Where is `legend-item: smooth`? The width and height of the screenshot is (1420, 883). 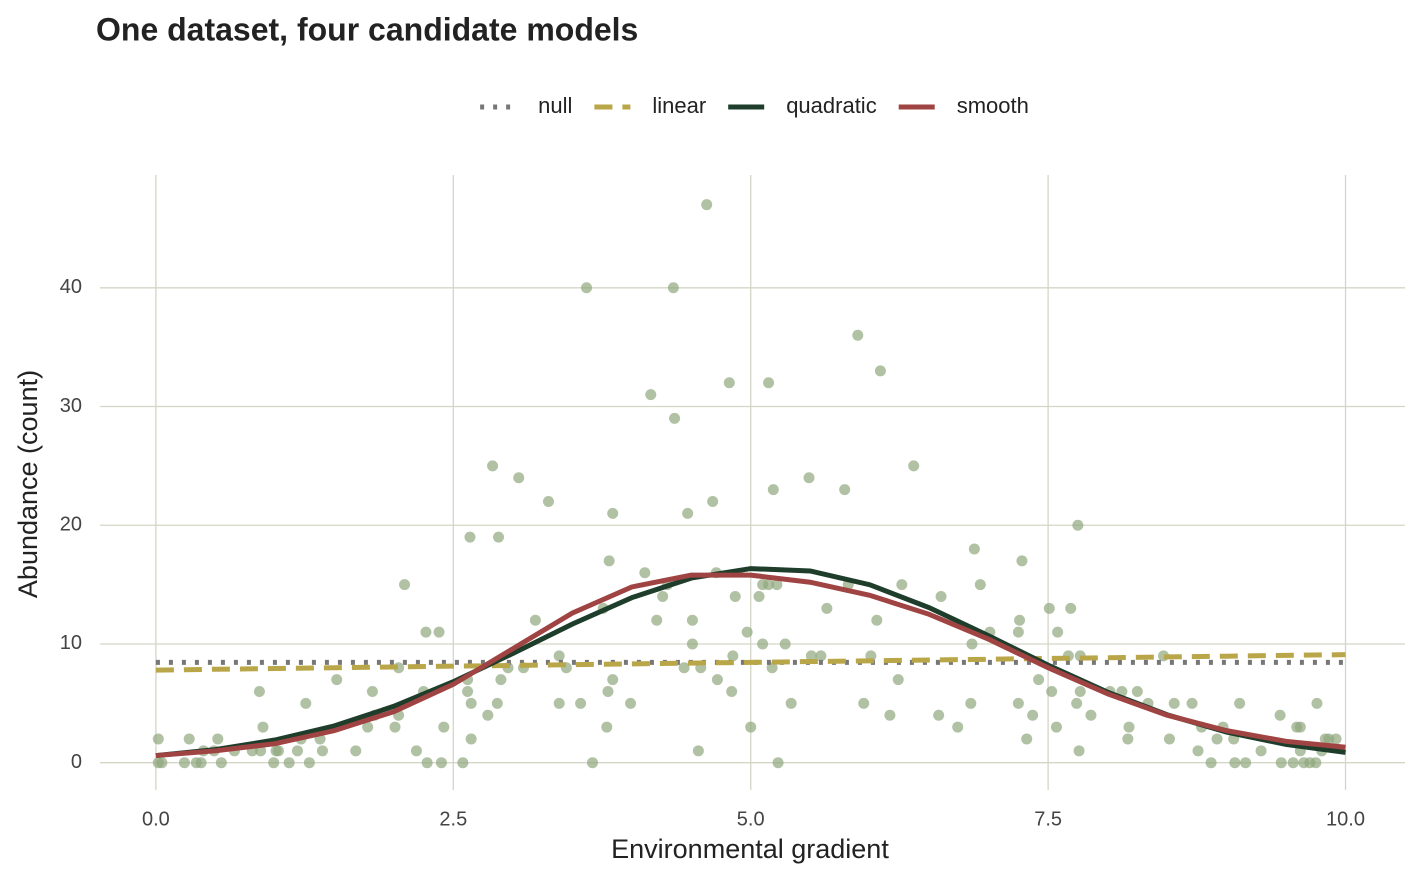 legend-item: smooth is located at coordinates (963, 105).